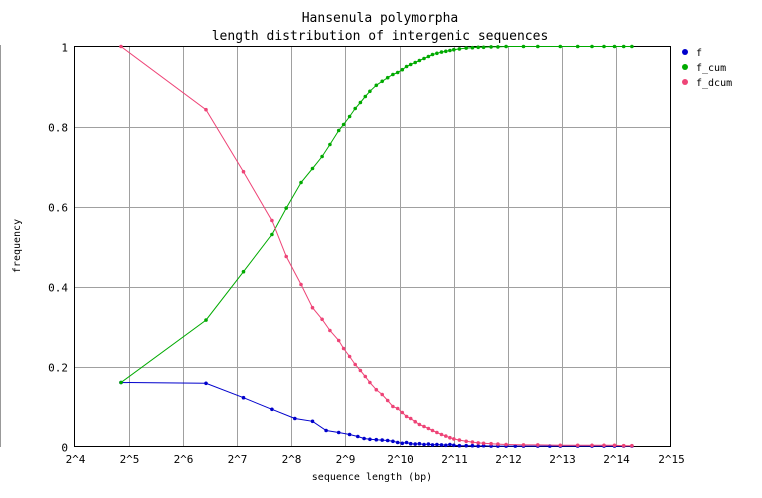 Image resolution: width=762 pixels, height=498 pixels. What do you see at coordinates (454, 459) in the screenshot?
I see `x-tick-label: 2^11` at bounding box center [454, 459].